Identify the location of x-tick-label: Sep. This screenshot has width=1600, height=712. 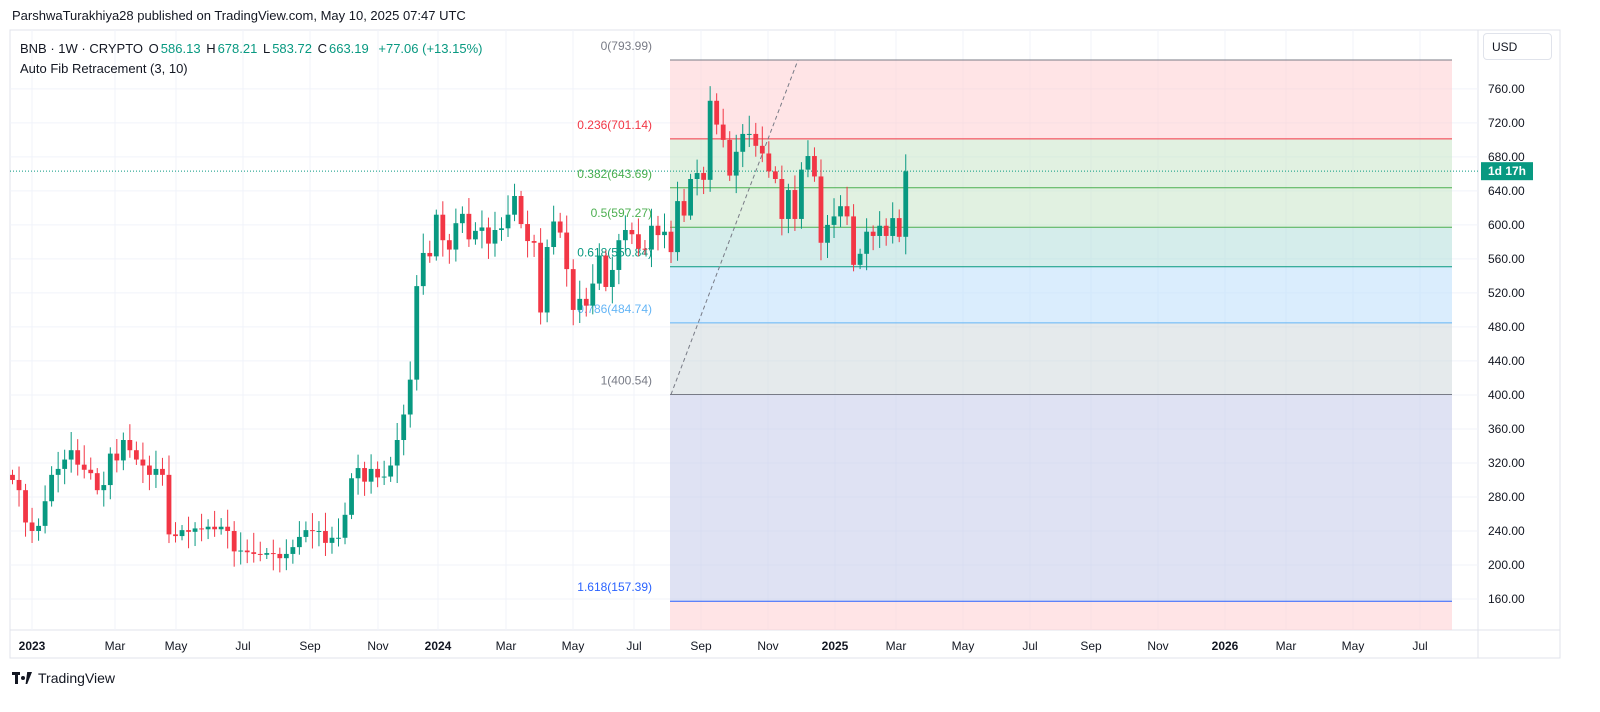
(701, 646).